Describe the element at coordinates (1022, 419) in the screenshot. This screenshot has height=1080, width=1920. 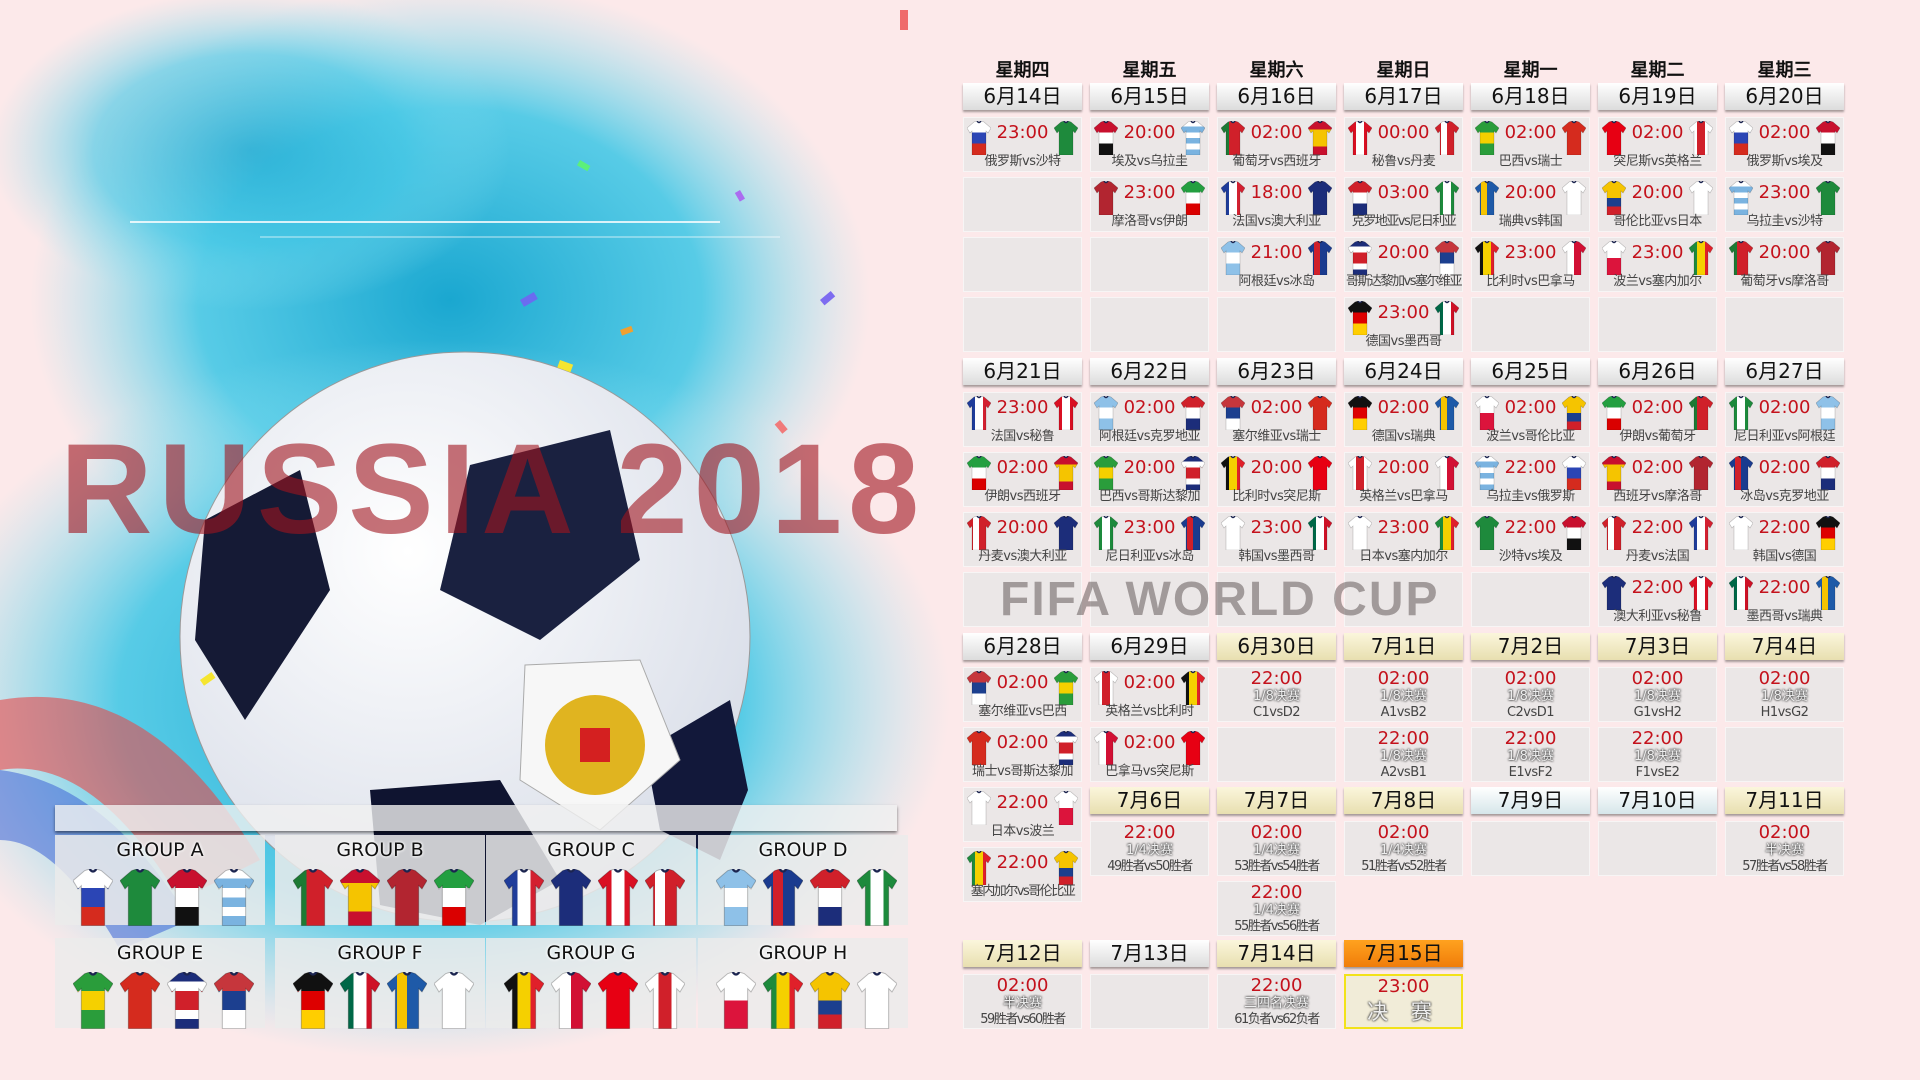
I see `match-cell: 23:00 法国vs秘鲁` at that location.